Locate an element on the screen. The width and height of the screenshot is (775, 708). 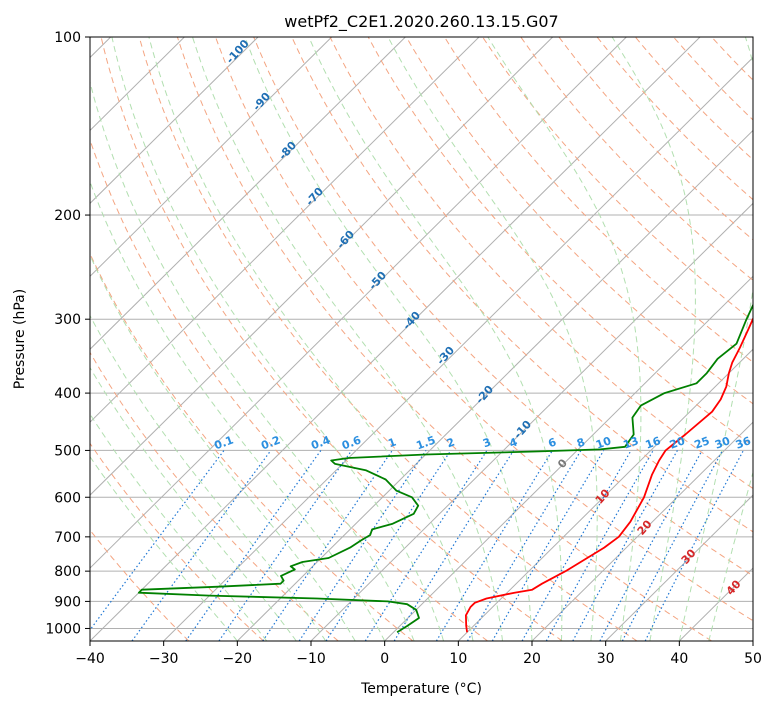
dry-adiabat-label: 0 is located at coordinates (562, 463).